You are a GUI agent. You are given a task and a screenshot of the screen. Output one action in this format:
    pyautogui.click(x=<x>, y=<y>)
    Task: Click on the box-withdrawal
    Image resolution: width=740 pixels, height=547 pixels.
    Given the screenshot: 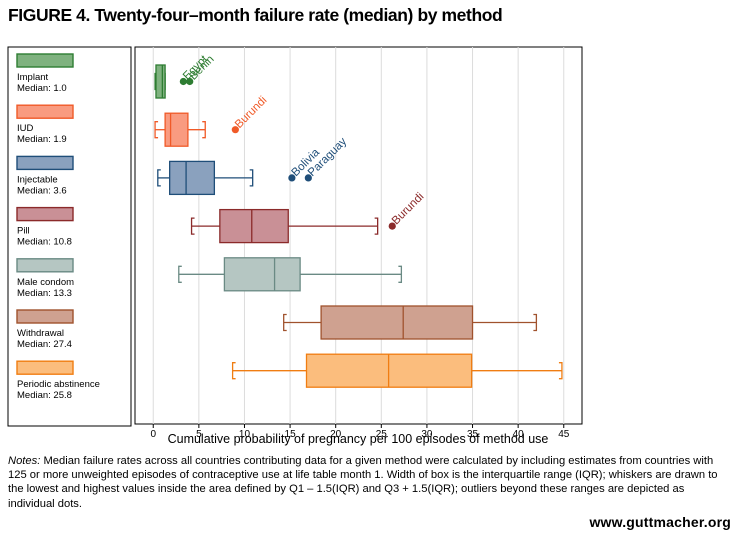 What is the action you would take?
    pyautogui.click(x=410, y=322)
    